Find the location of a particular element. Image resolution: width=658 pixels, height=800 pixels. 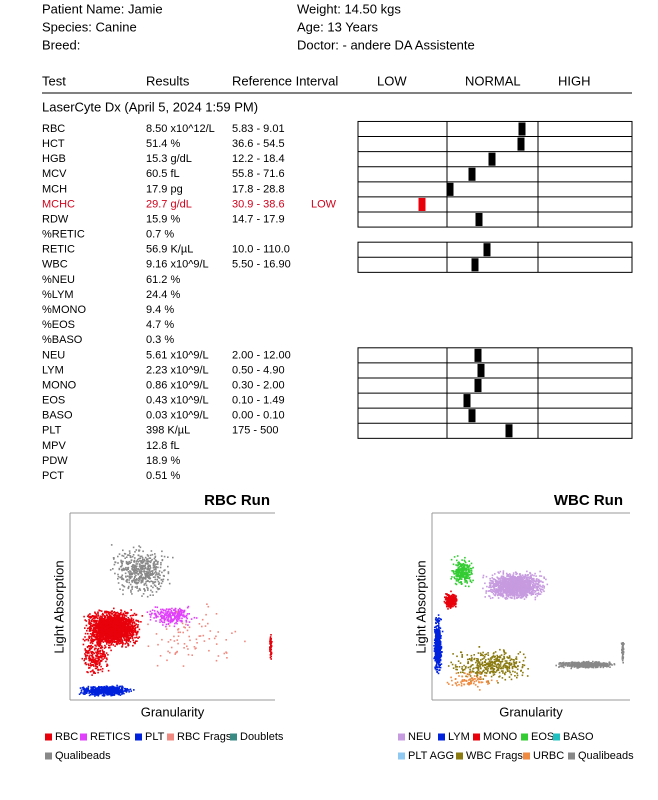

test-name: MONO is located at coordinates (59, 385).